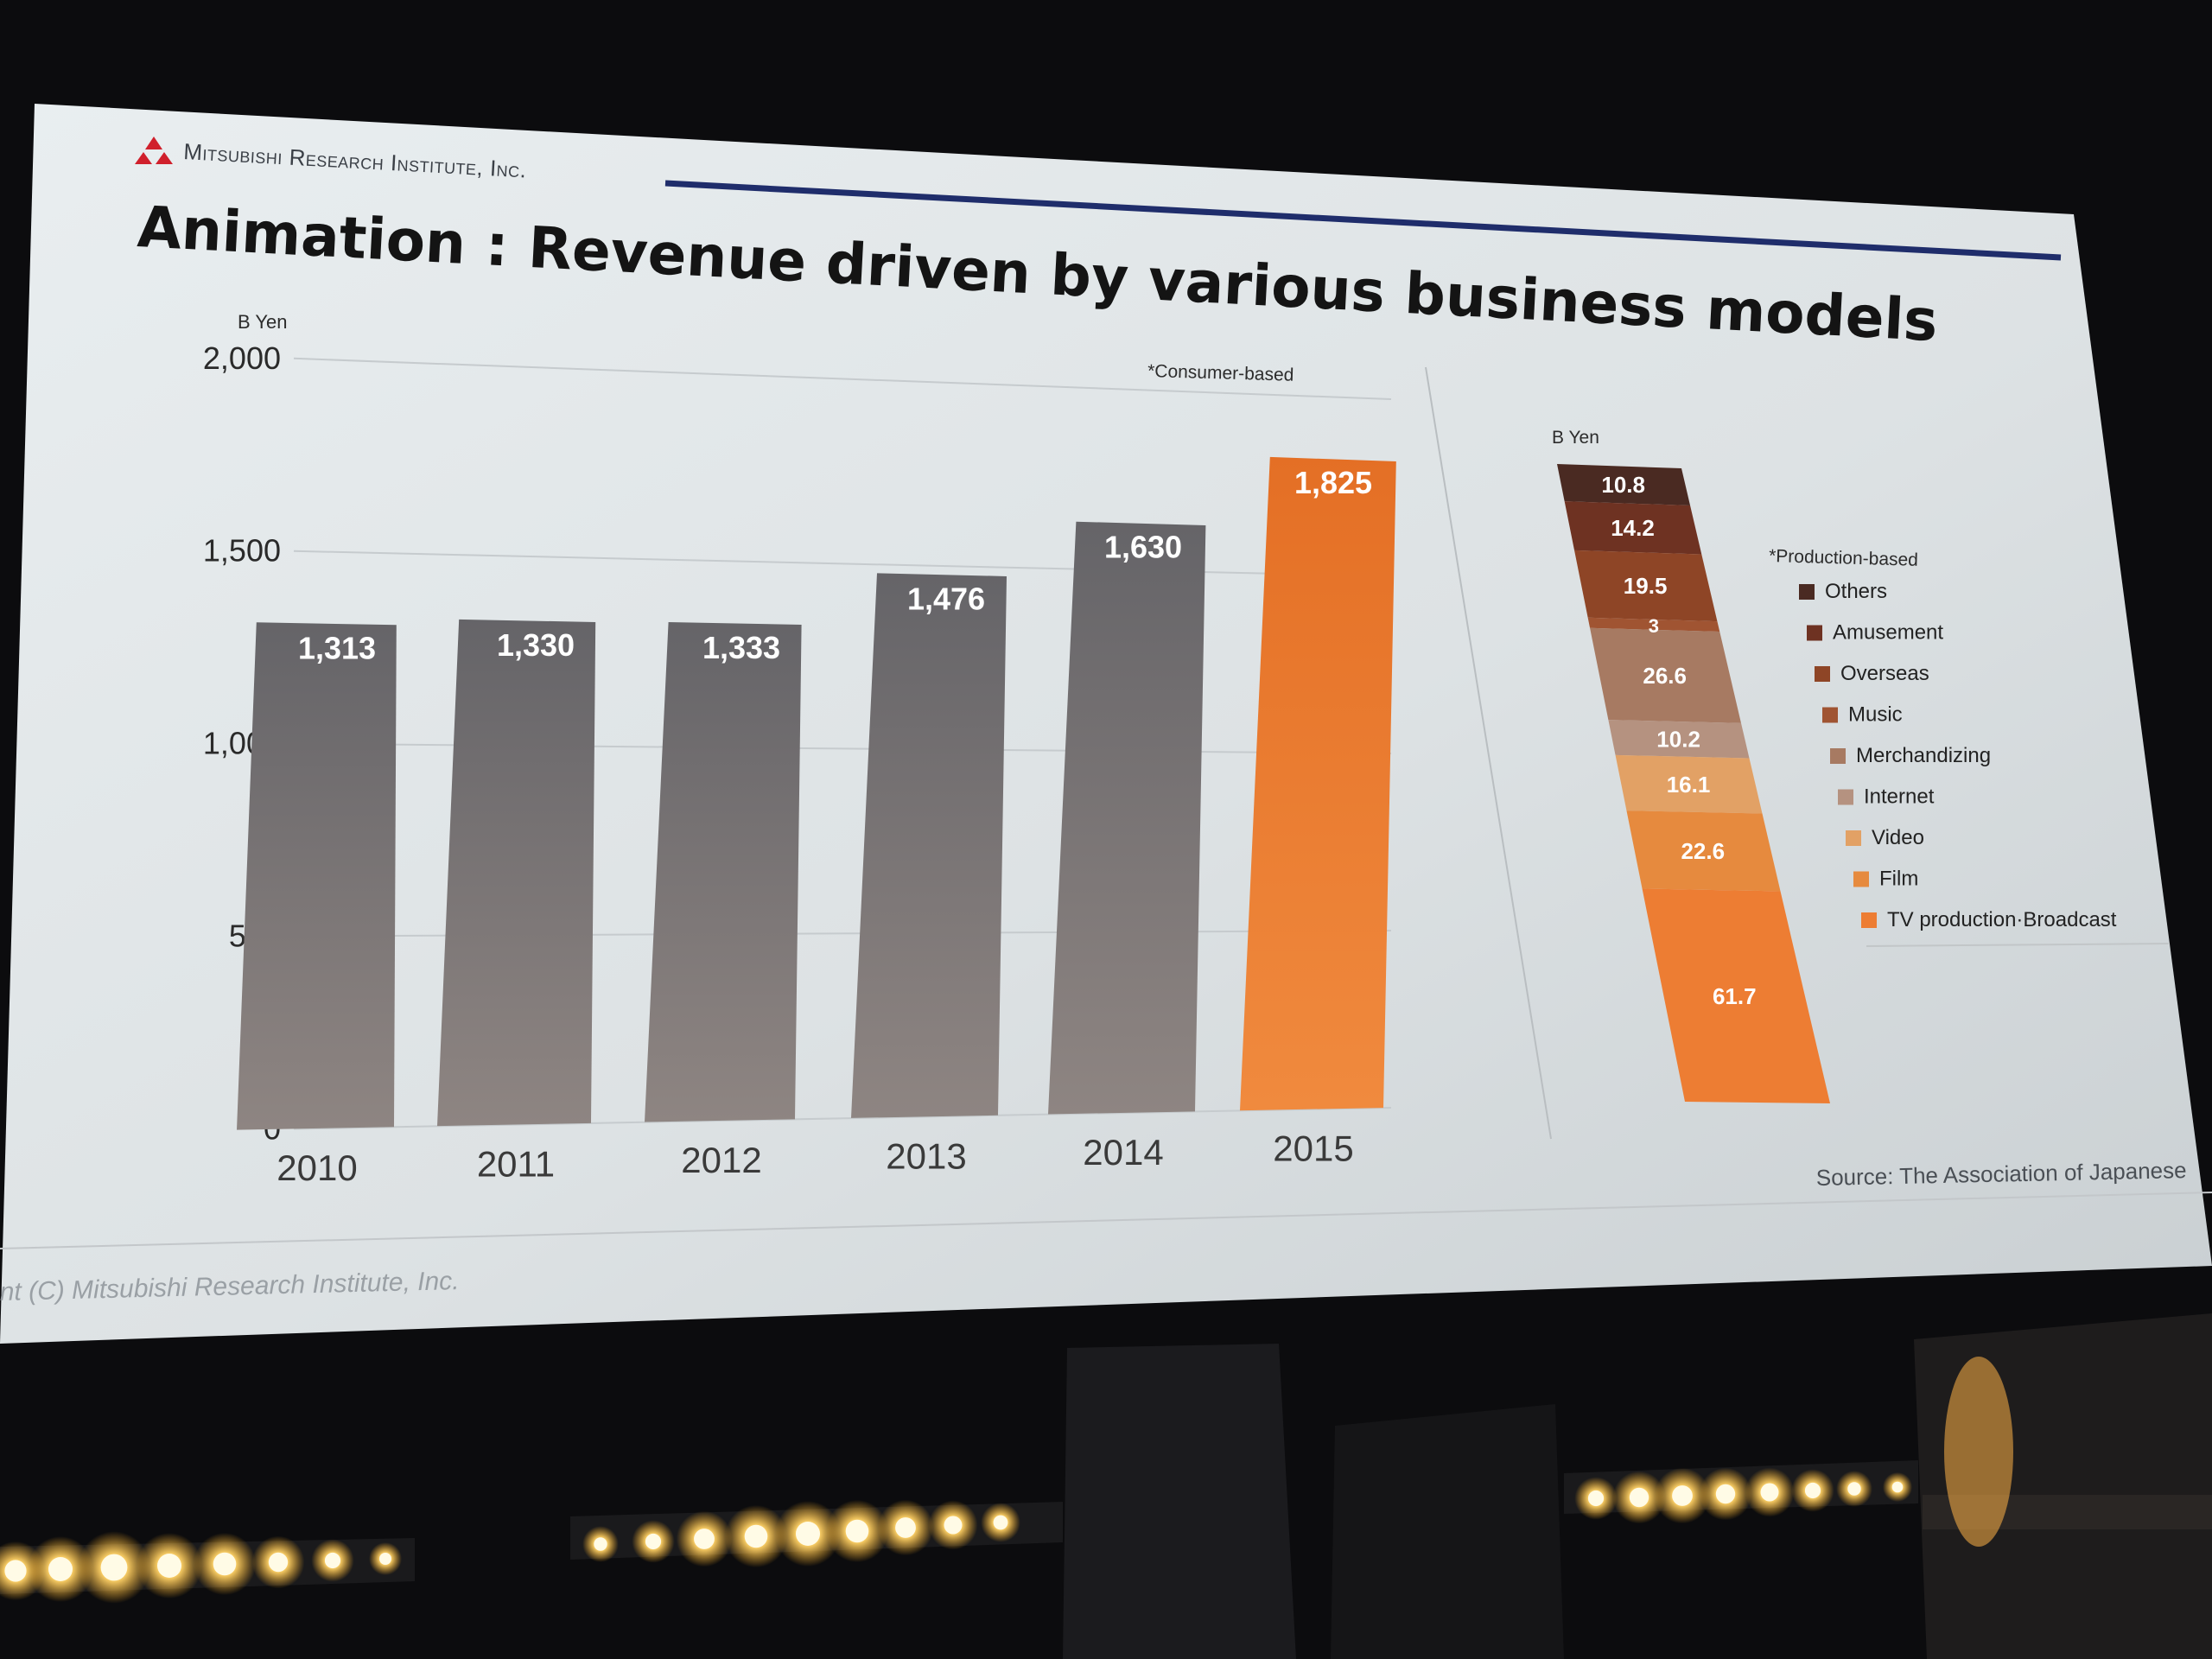 This screenshot has height=1659, width=2212. I want to click on bar-2012, so click(723, 872).